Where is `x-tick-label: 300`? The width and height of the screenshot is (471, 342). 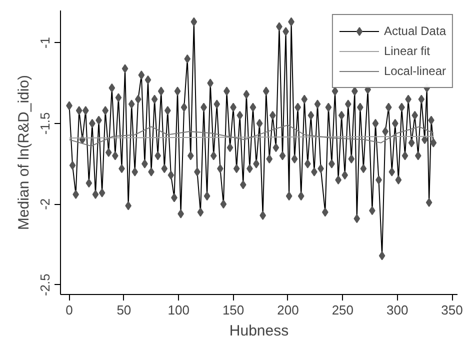
x-tick-label: 300 is located at coordinates (397, 310).